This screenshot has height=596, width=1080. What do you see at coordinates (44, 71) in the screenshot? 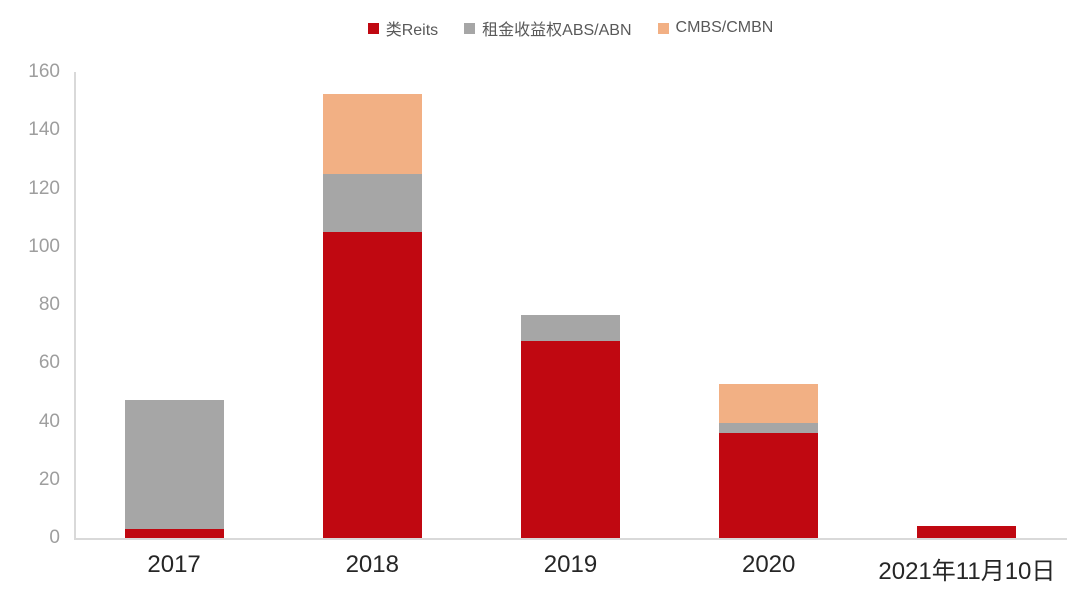
I see `y-tick-label: 160` at bounding box center [44, 71].